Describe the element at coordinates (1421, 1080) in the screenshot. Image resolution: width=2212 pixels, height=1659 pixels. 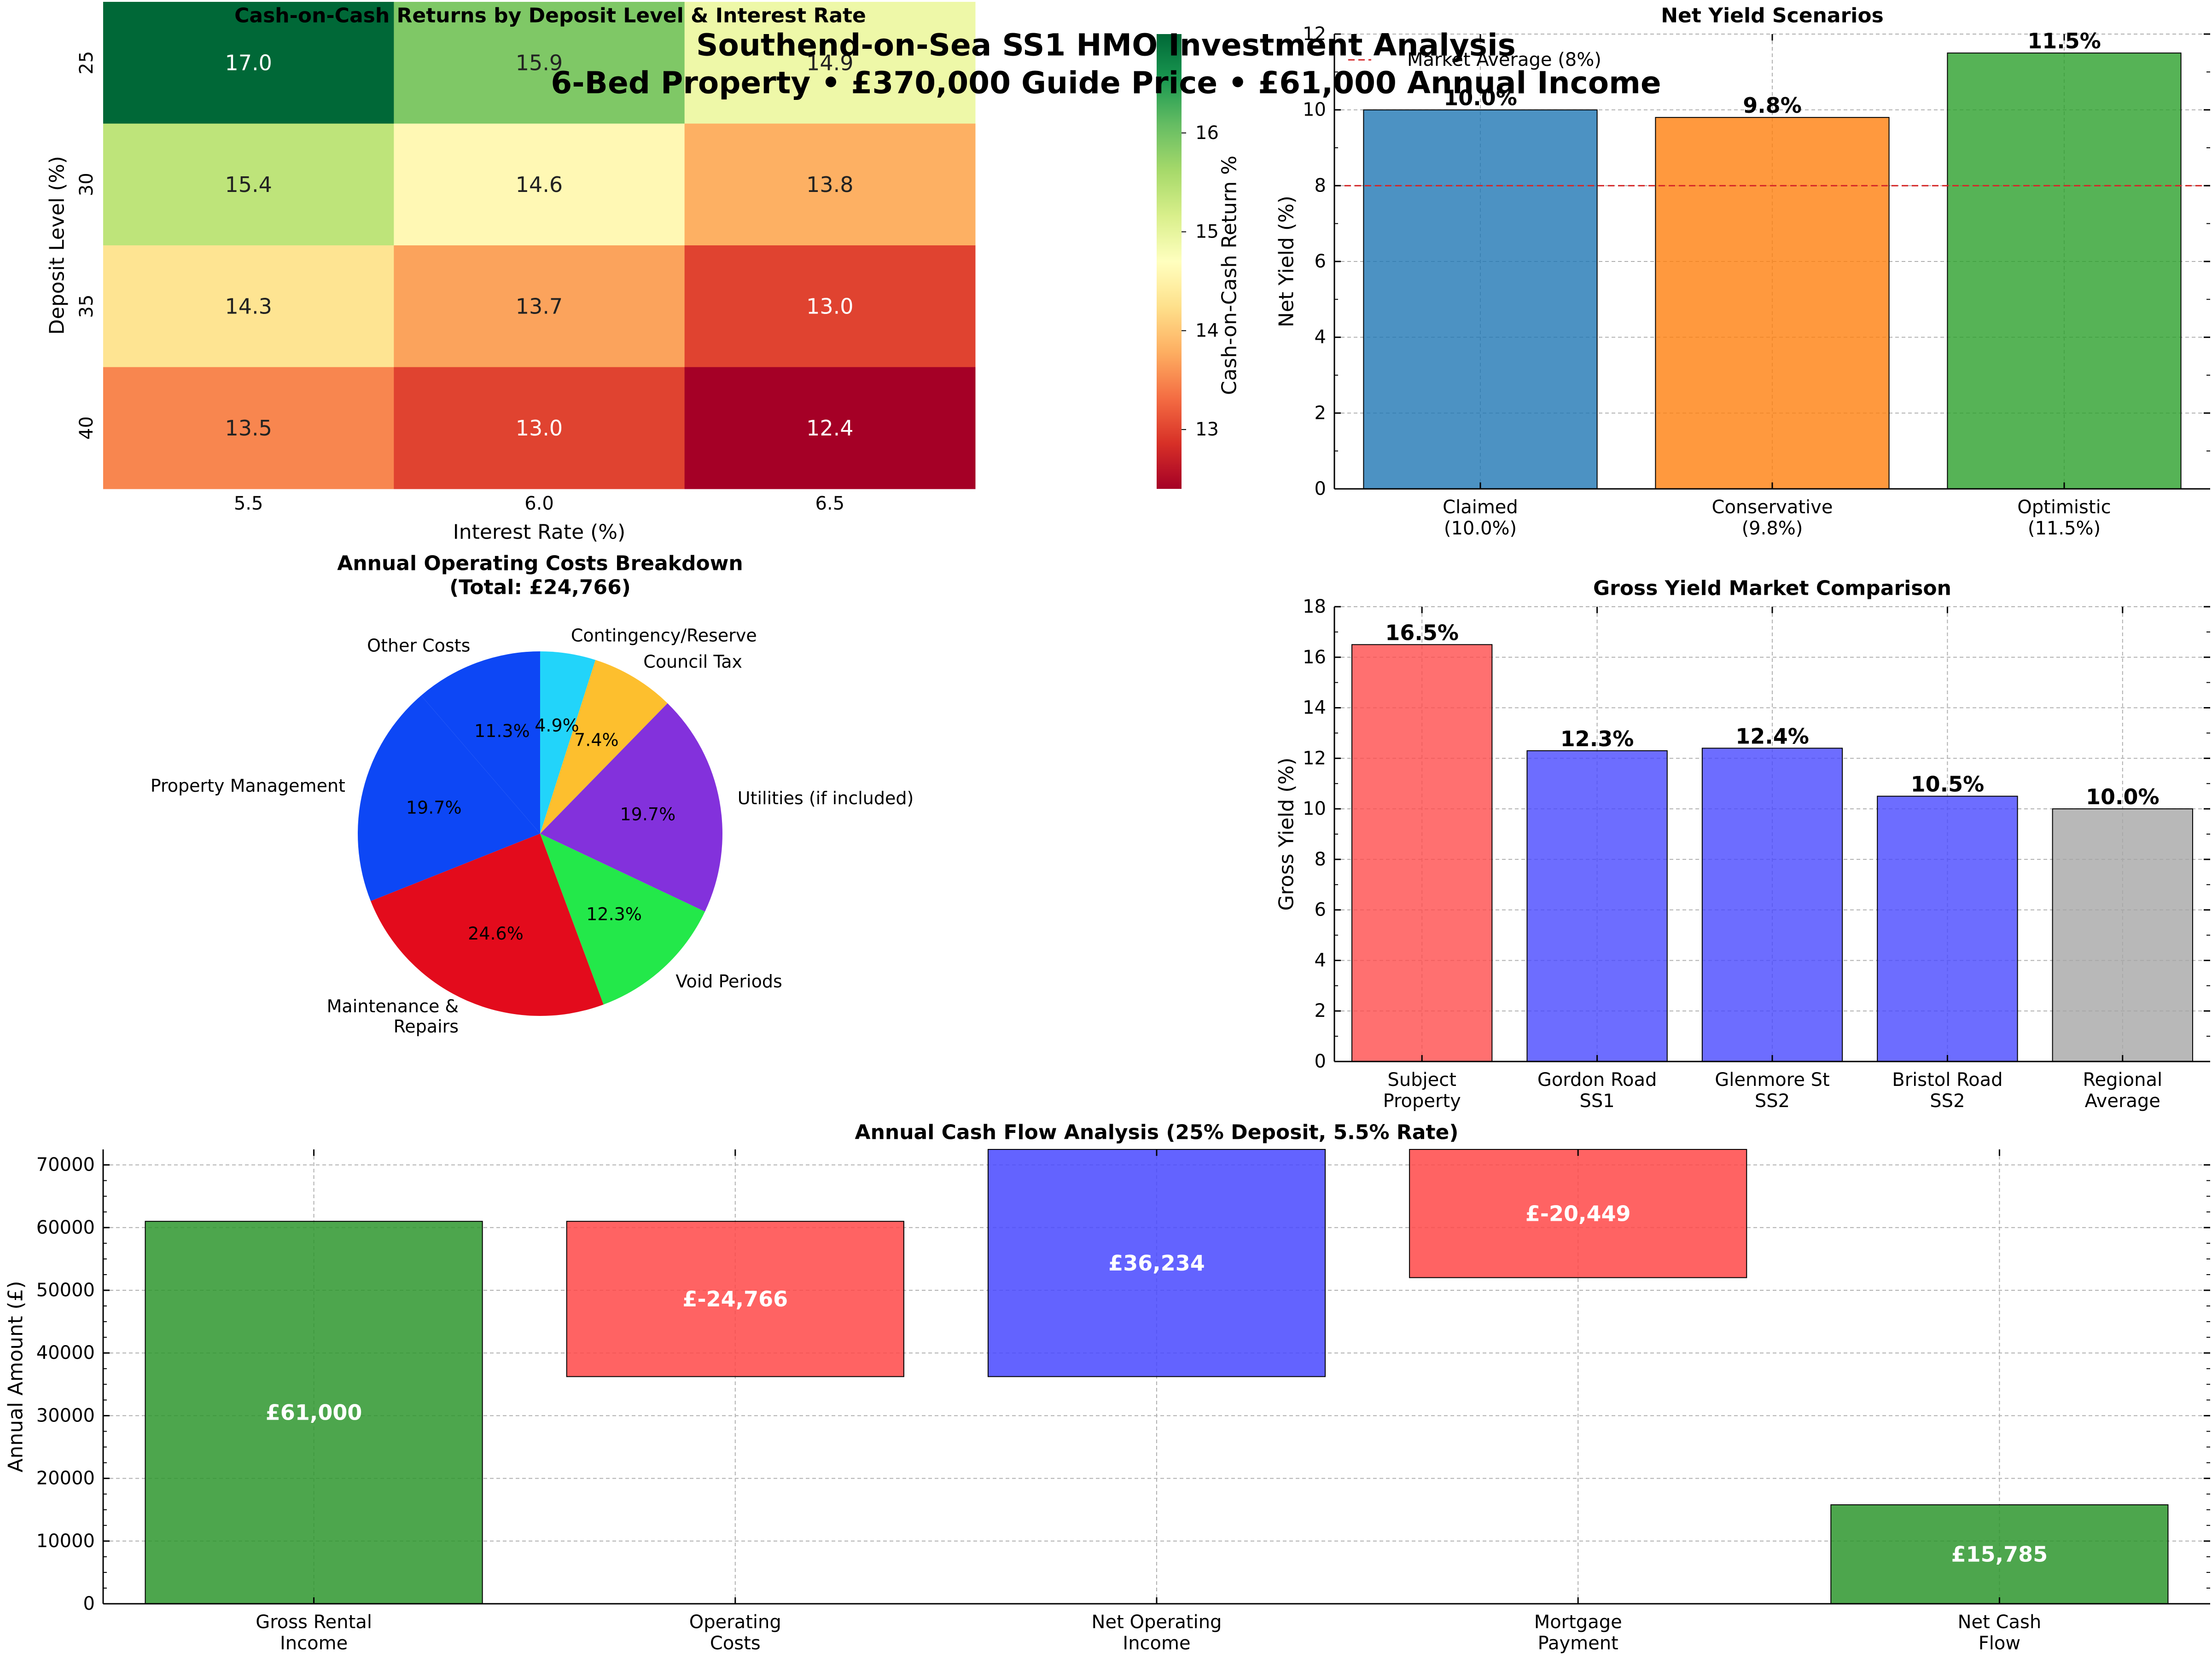
I see `gross_yield-x-tick-label-0-line-0: Subject` at that location.